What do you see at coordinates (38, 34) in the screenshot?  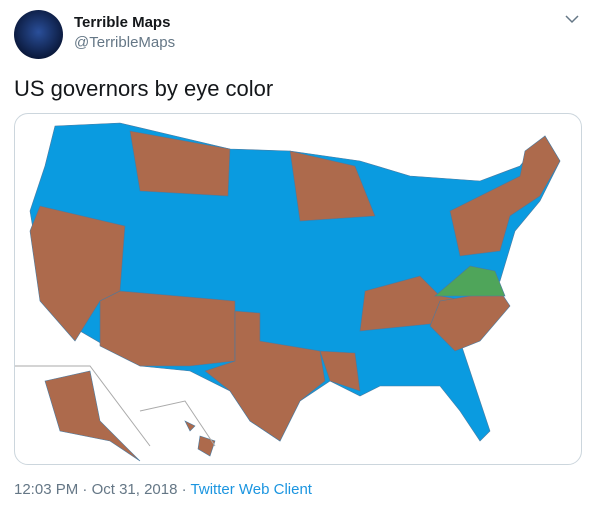 I see `avatar` at bounding box center [38, 34].